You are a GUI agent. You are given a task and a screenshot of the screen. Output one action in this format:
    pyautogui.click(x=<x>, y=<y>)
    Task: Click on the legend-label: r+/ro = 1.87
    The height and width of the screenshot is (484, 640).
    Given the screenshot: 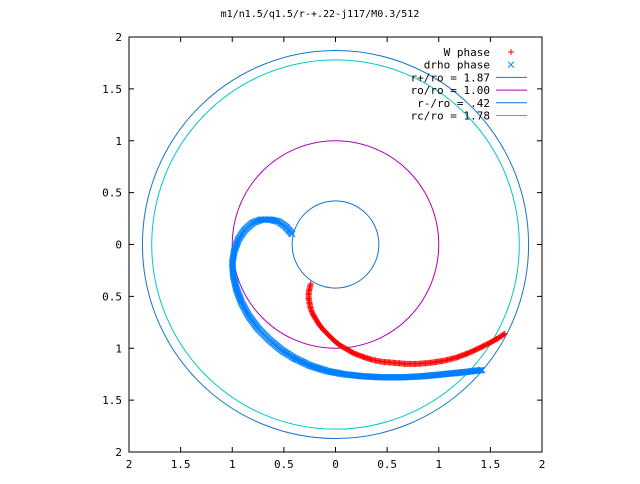 What is the action you would take?
    pyautogui.click(x=450, y=77)
    